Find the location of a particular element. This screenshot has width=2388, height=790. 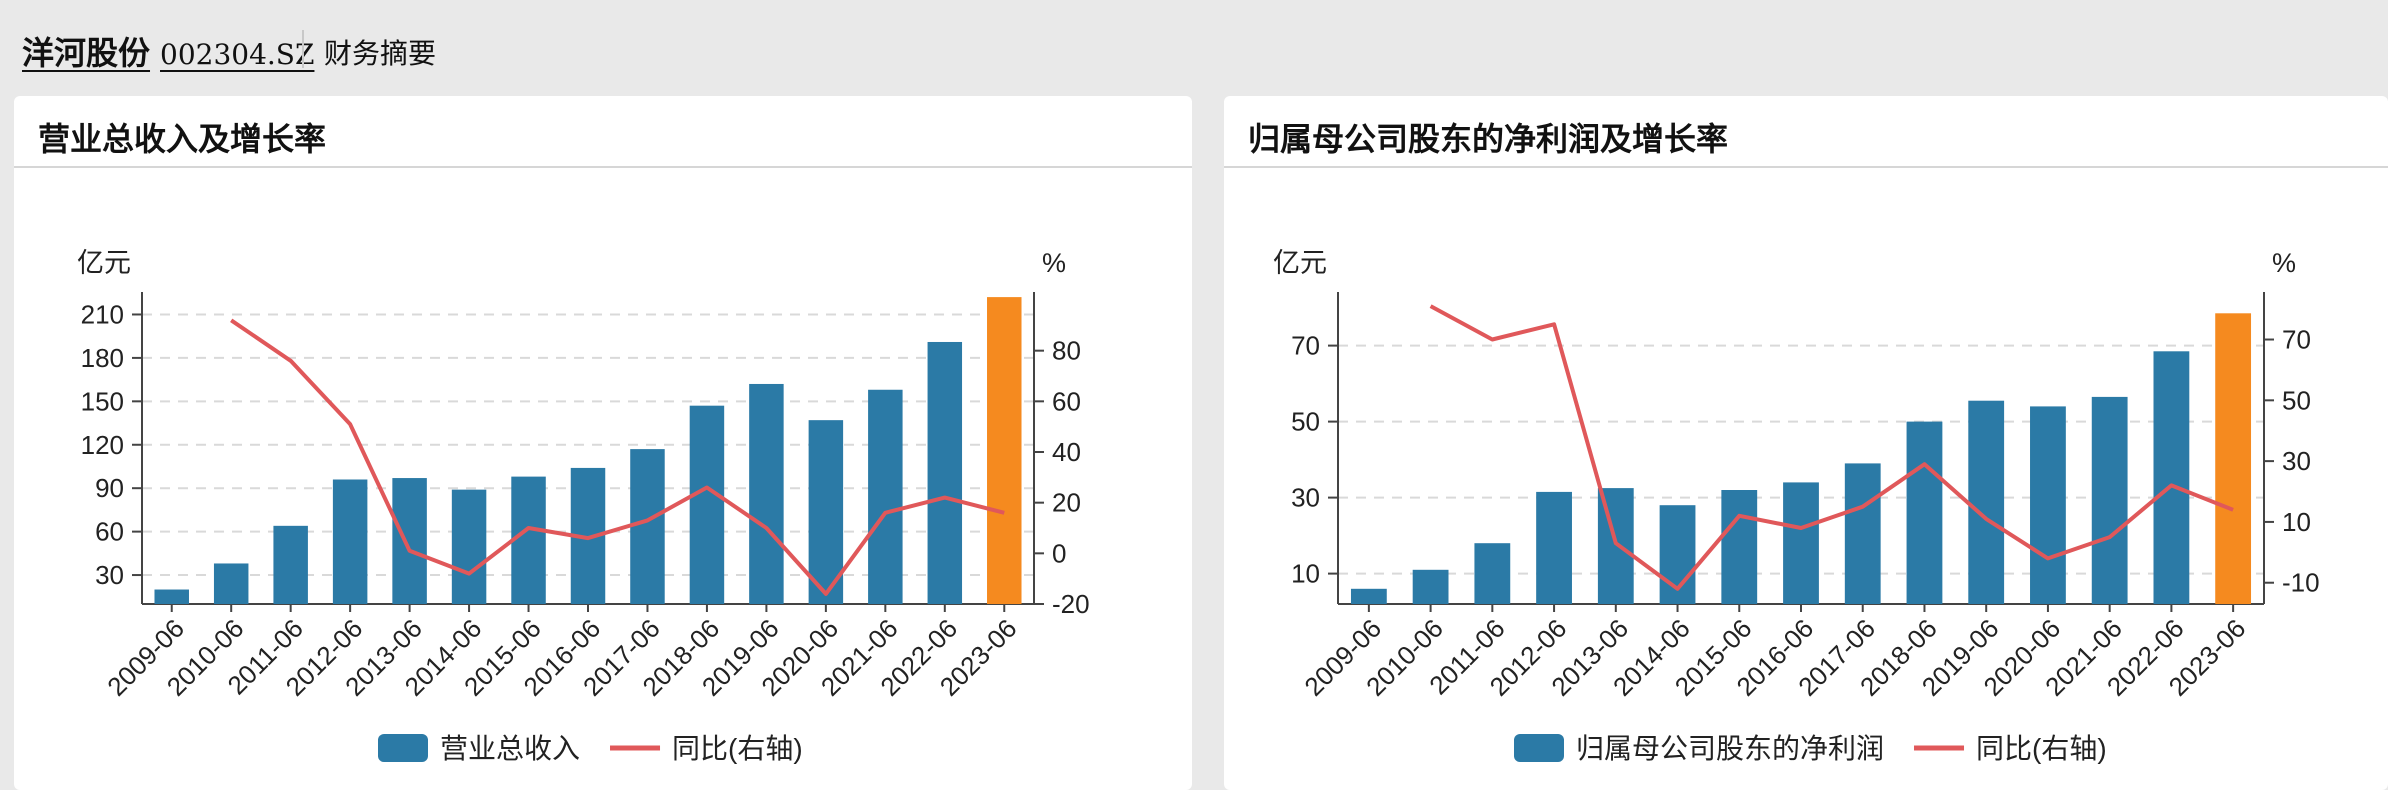

legend-bar-label: 归属母公司股东的净利润 is located at coordinates (1730, 748).